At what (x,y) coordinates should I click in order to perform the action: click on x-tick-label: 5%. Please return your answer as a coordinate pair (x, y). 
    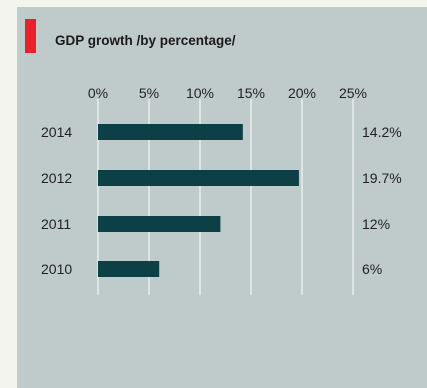
    Looking at the image, I should click on (149, 93).